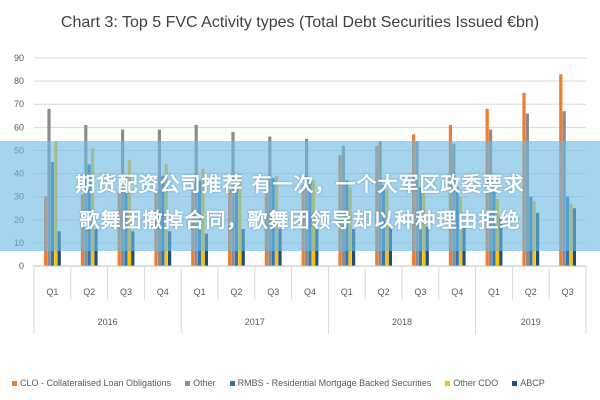  I want to click on overlay-text-line-2: 歌舞团撤掉合同，歌舞团领导却以种种理由拒绝, so click(300, 220).